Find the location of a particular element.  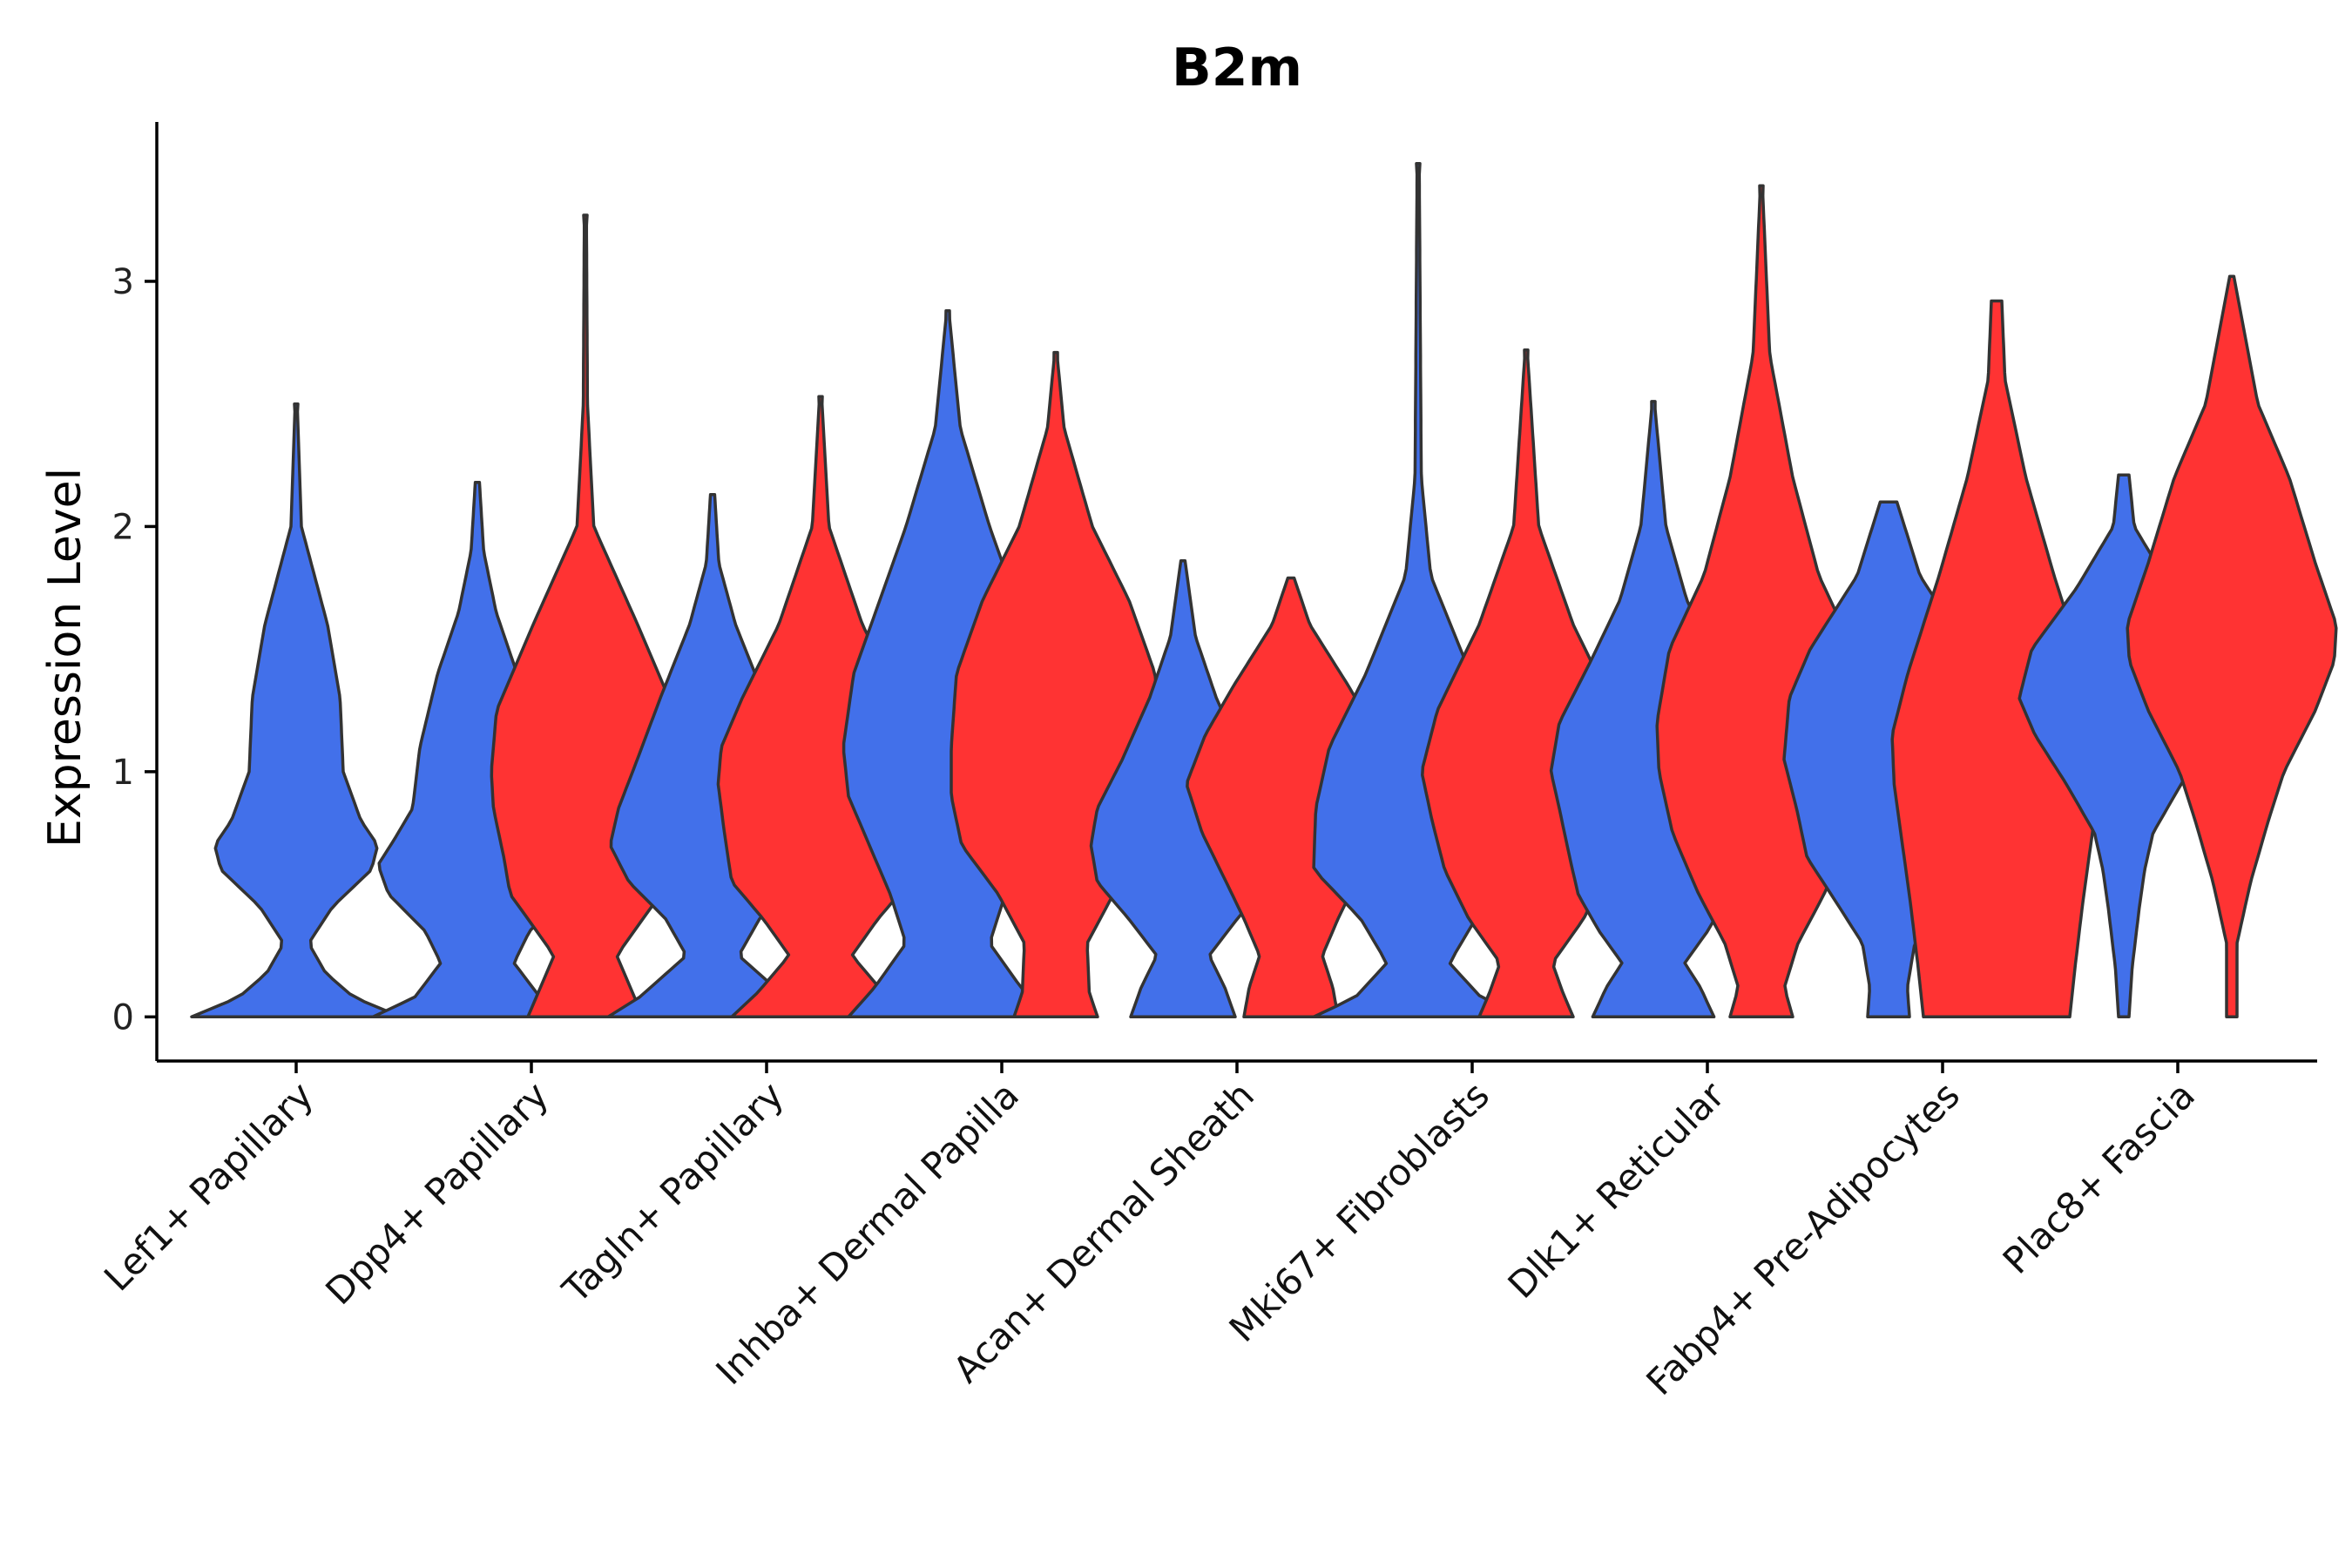

y-tick-label: 0 is located at coordinates (123, 1017).